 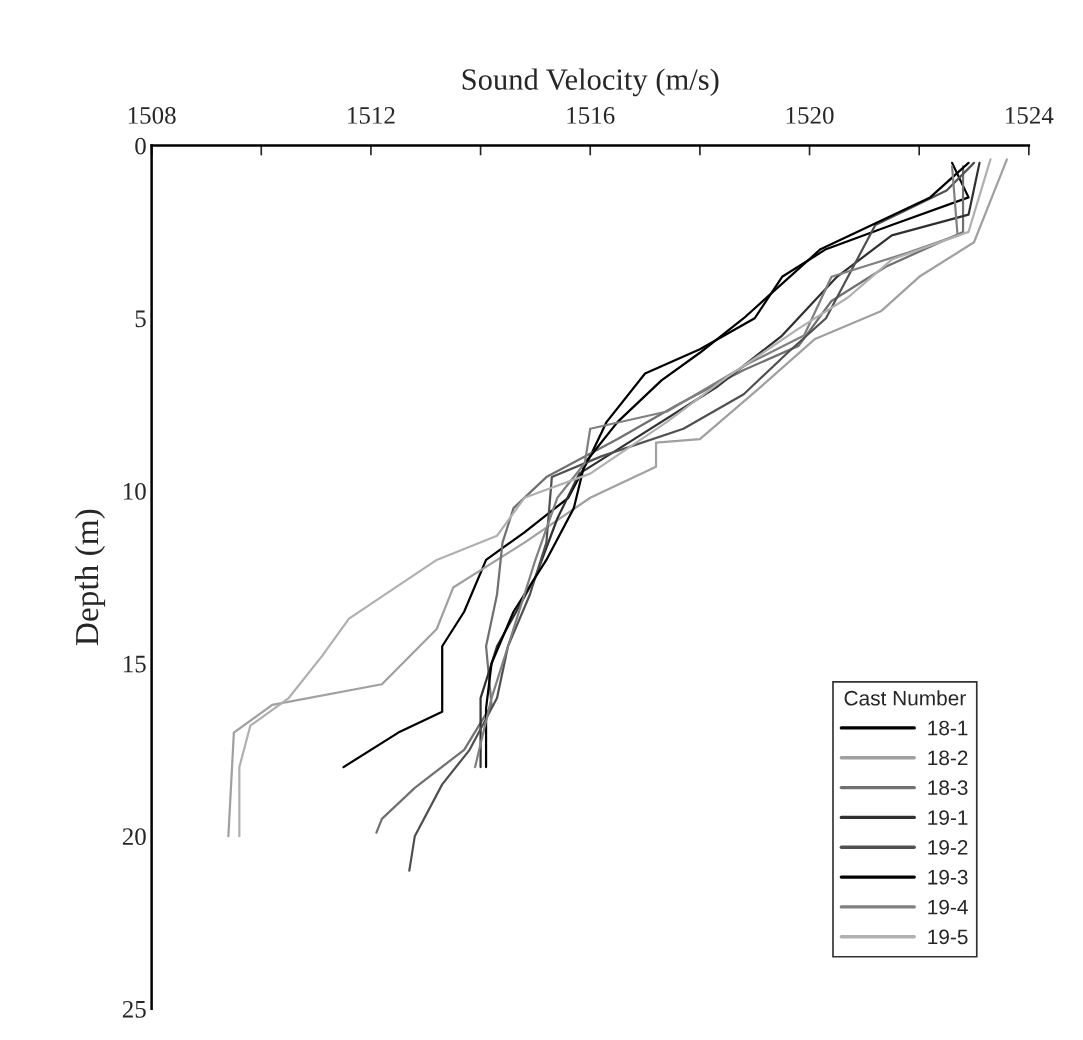 I want to click on y-tick-label: 0, so click(x=140, y=146).